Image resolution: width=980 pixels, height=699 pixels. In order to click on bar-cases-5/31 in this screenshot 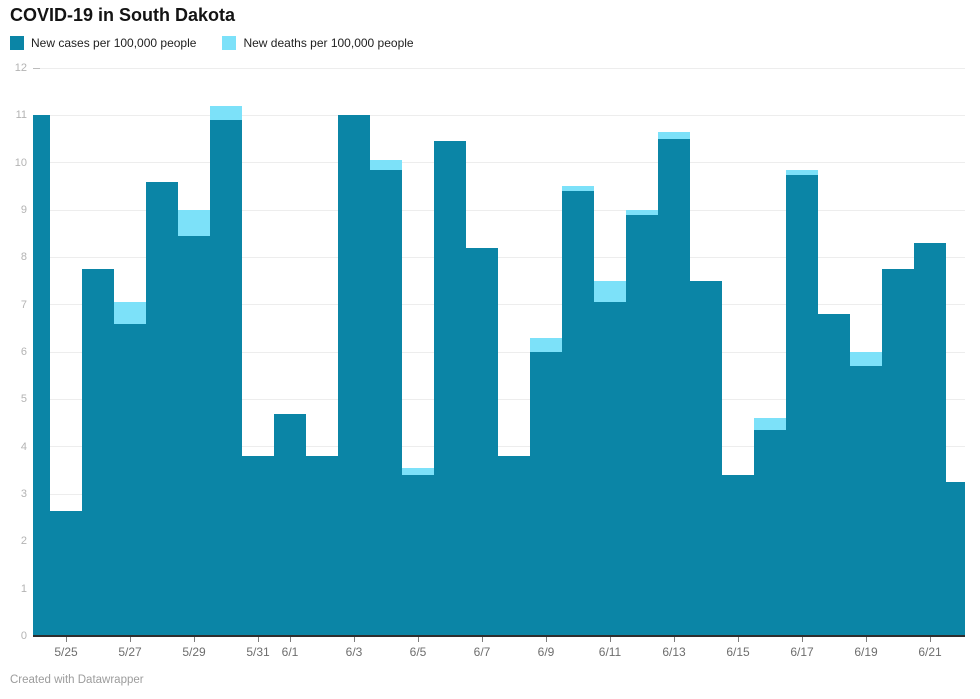, I will do `click(258, 546)`.